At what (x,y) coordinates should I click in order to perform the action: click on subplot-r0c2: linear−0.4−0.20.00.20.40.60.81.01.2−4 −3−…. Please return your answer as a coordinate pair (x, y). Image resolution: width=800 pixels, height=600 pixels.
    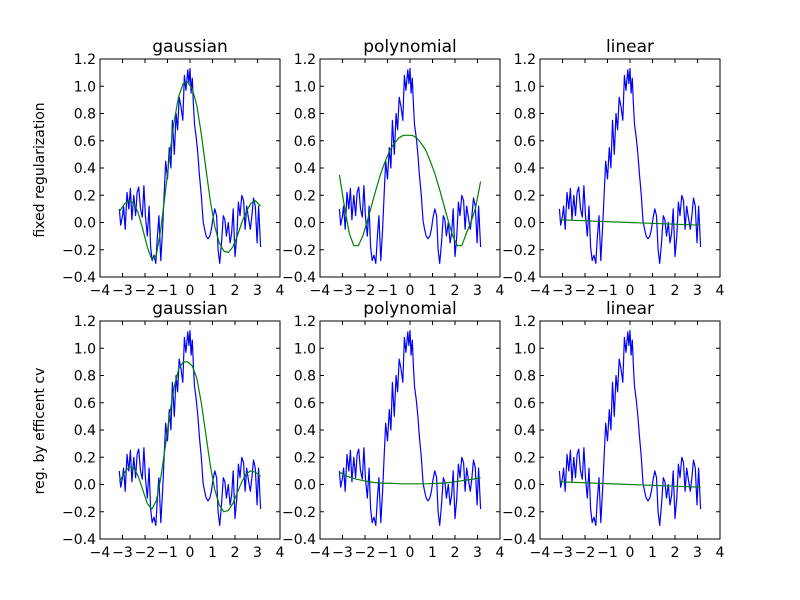
    Looking at the image, I should click on (613, 168).